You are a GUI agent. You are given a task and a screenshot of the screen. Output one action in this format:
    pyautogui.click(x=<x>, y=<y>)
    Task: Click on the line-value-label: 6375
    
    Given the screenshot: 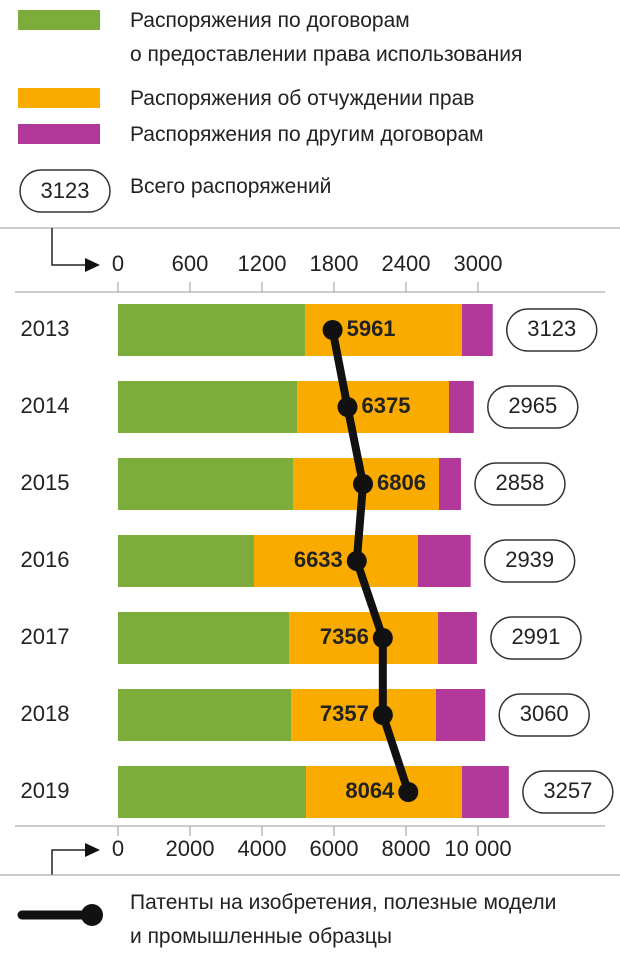 What is the action you would take?
    pyautogui.click(x=386, y=405)
    